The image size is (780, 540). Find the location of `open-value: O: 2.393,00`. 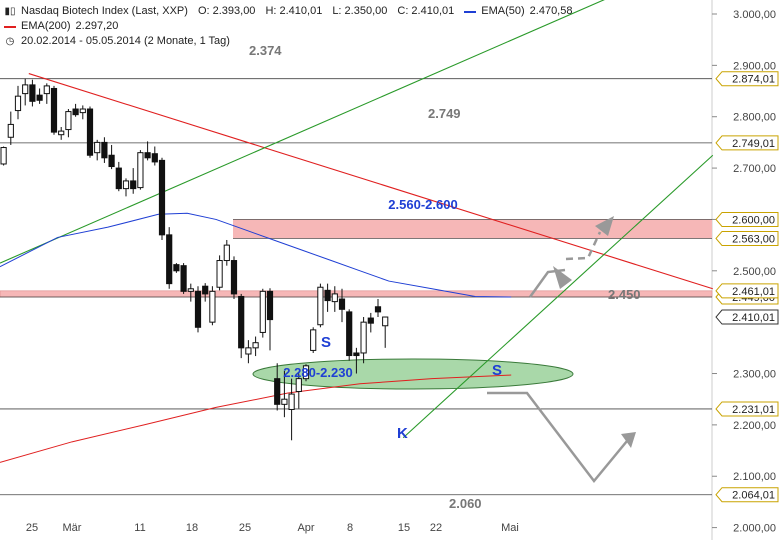

open-value: O: 2.393,00 is located at coordinates (226, 11).